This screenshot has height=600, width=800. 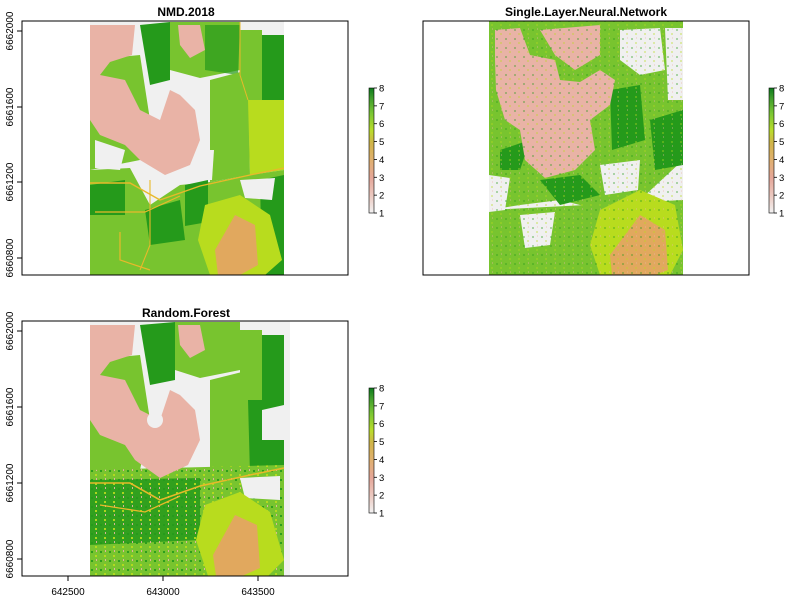 I want to click on x-tick-label: 642500, so click(x=68, y=592).